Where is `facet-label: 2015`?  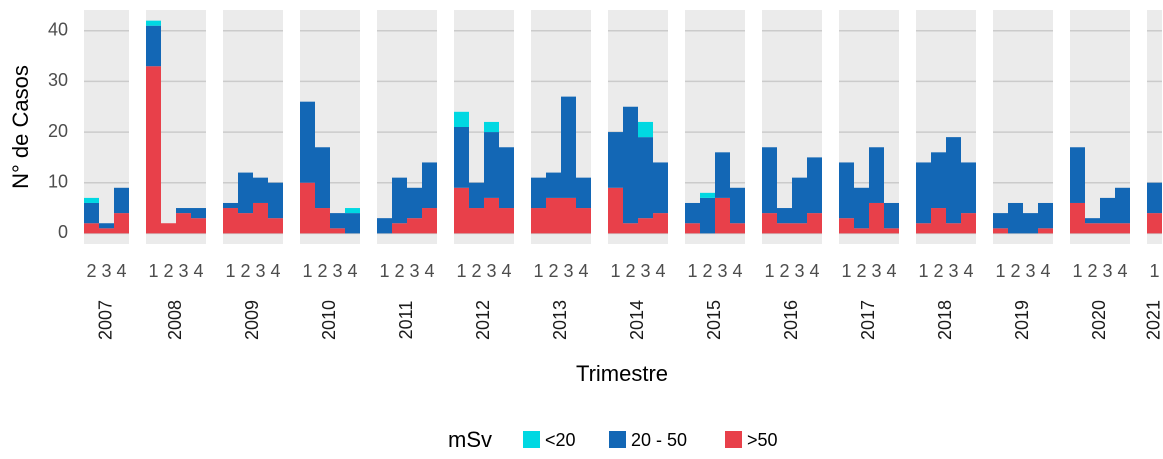
facet-label: 2015 is located at coordinates (714, 320).